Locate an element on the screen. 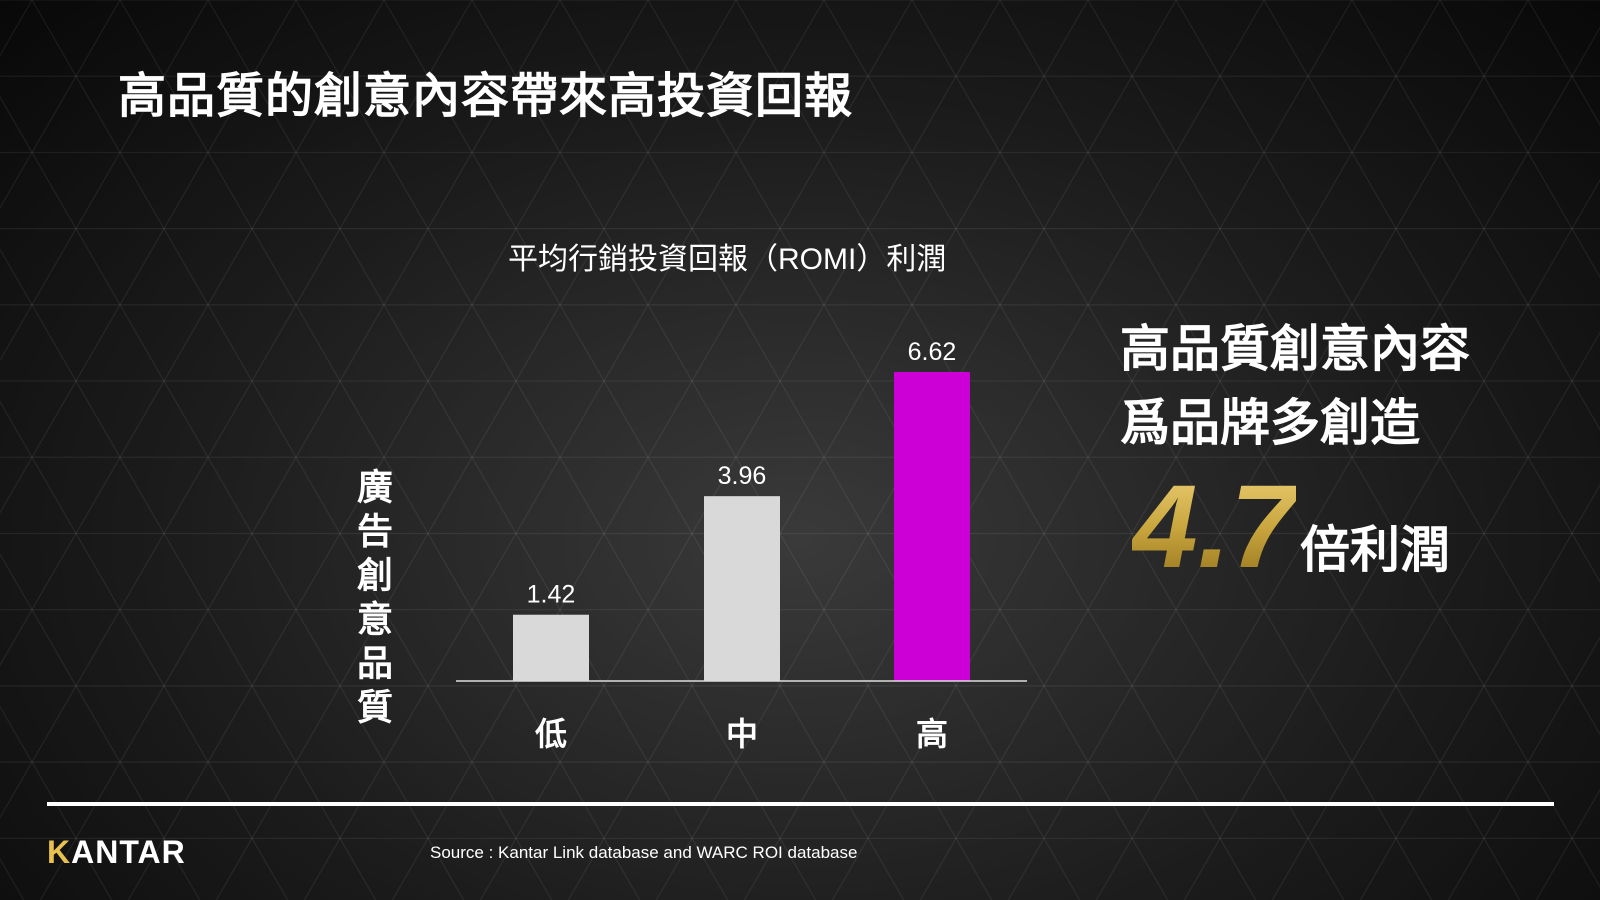 Image resolution: width=1600 pixels, height=900 pixels. data-label-1: 1.42 is located at coordinates (551, 595).